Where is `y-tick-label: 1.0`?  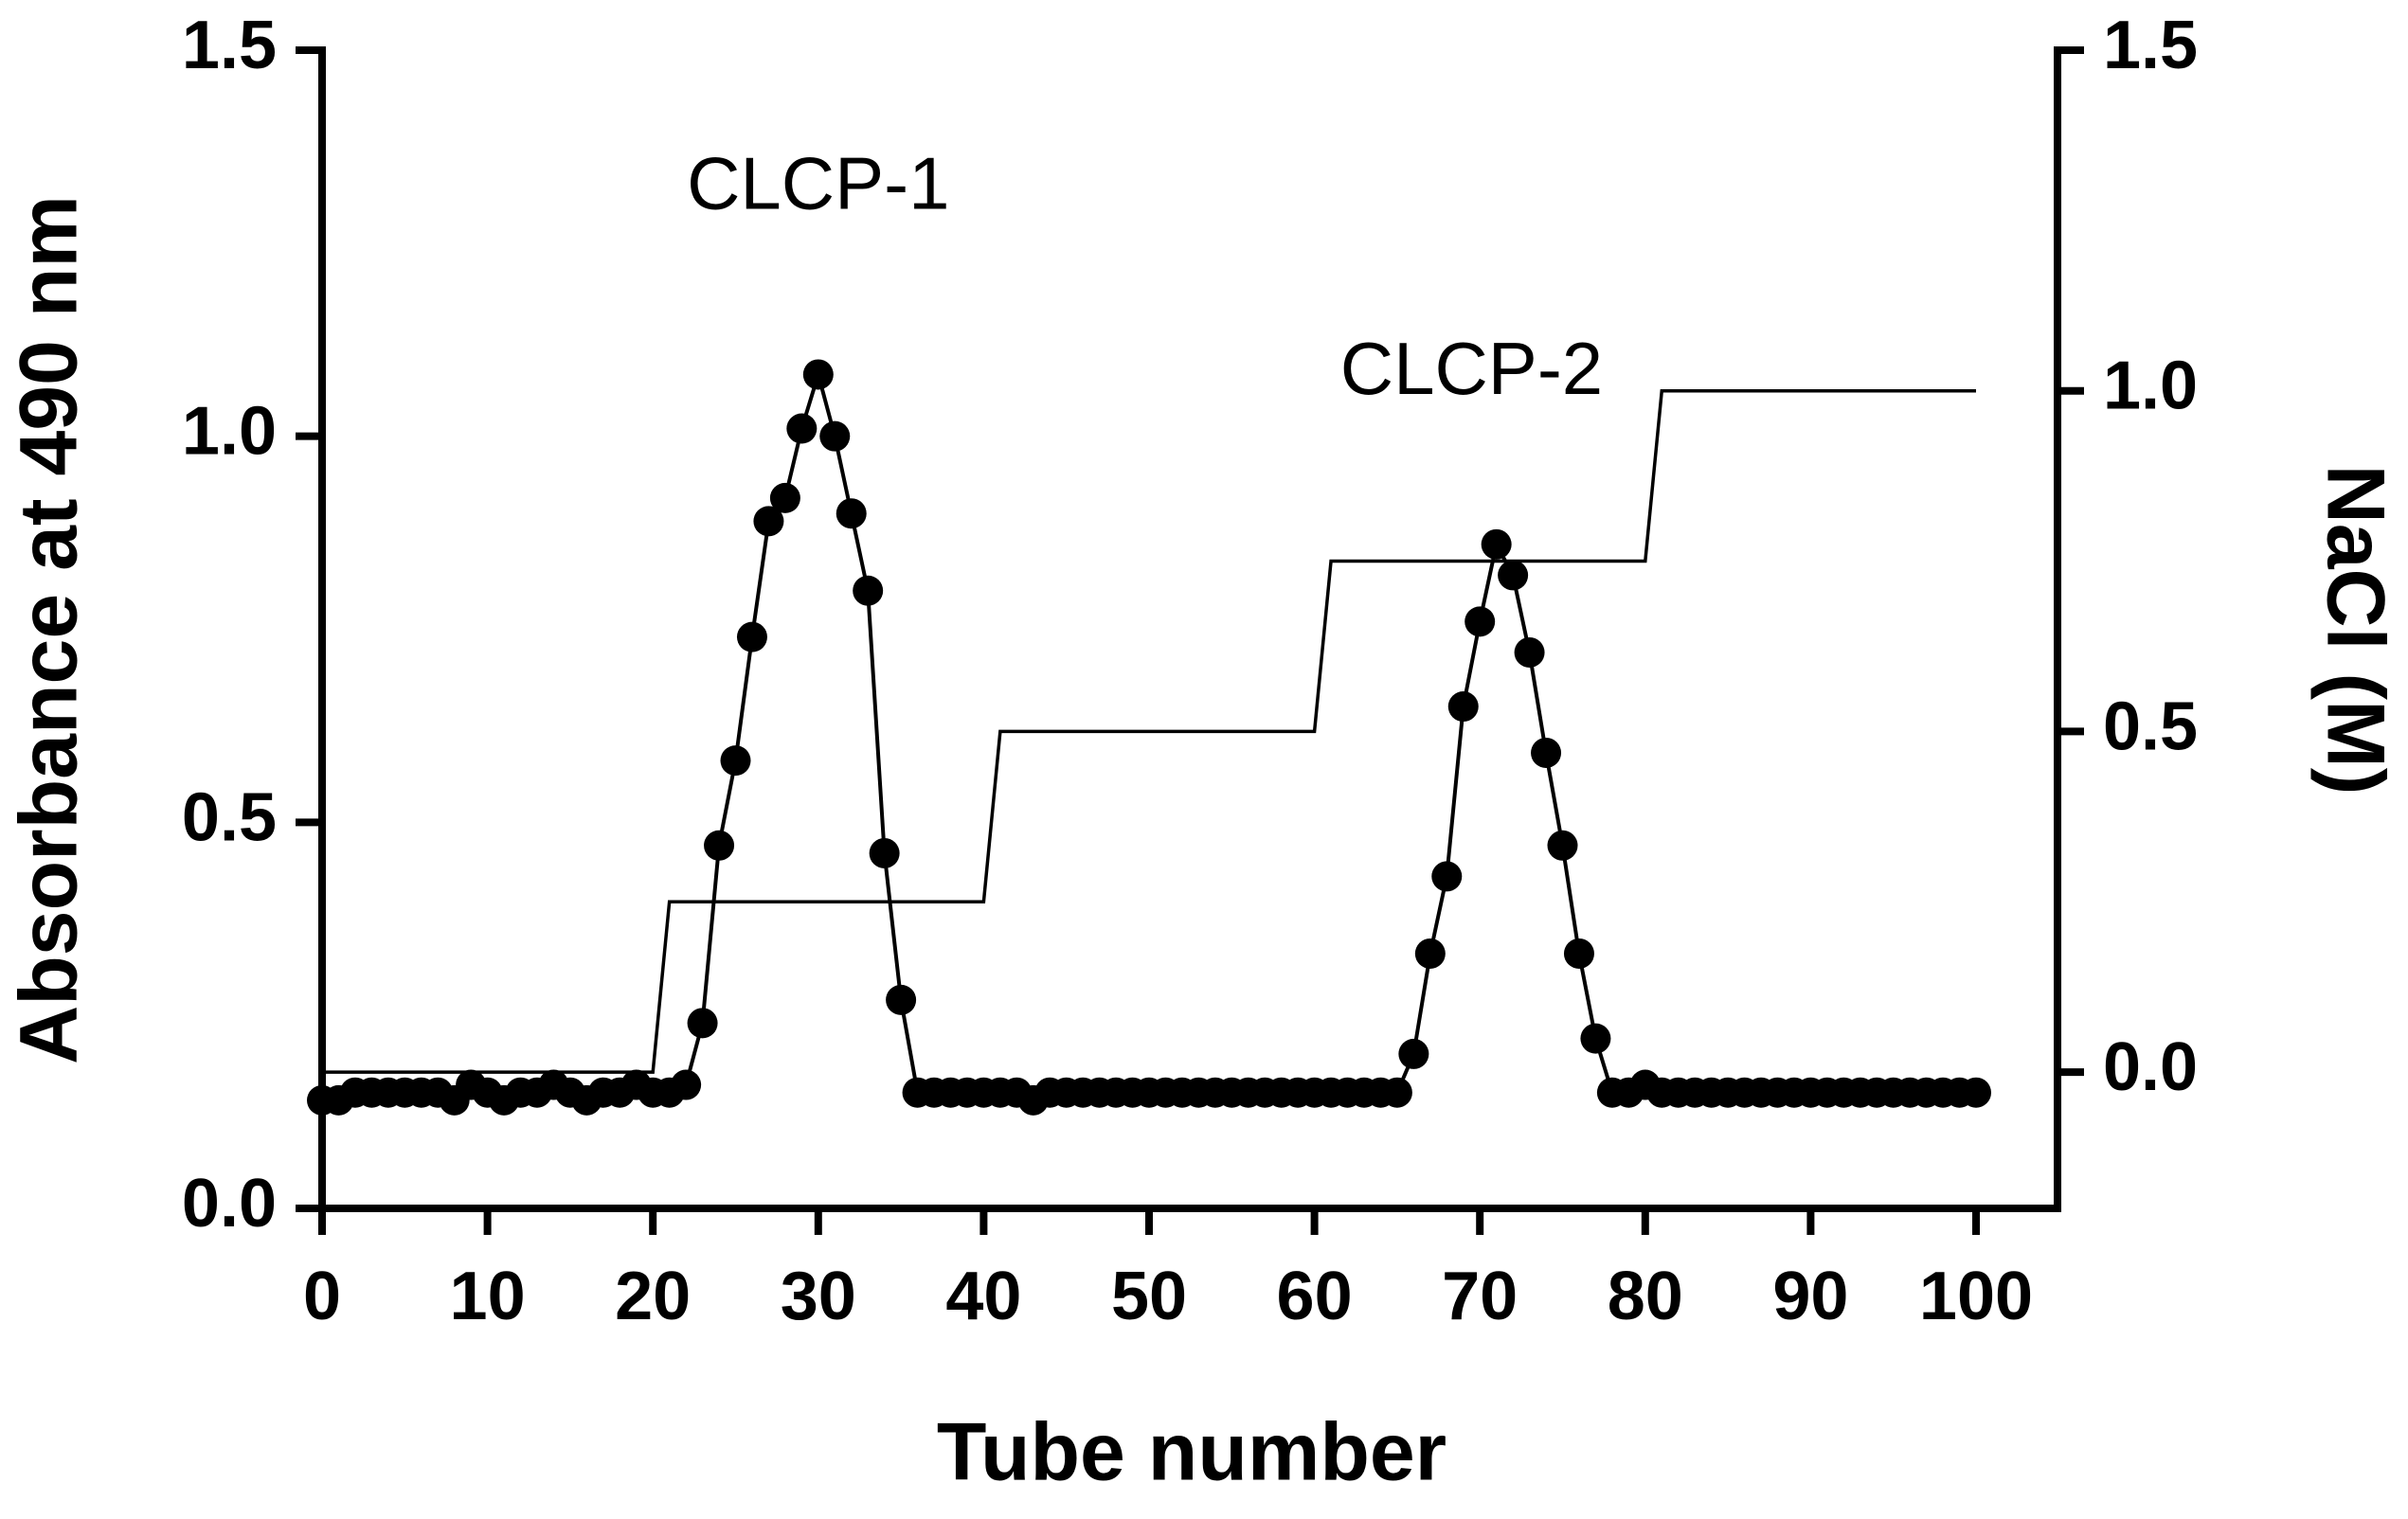
y-tick-label: 1.0 is located at coordinates (229, 432).